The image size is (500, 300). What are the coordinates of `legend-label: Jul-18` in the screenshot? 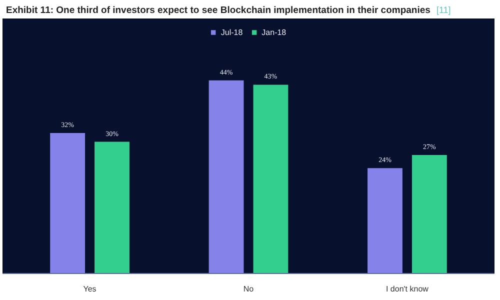 It's located at (231, 32).